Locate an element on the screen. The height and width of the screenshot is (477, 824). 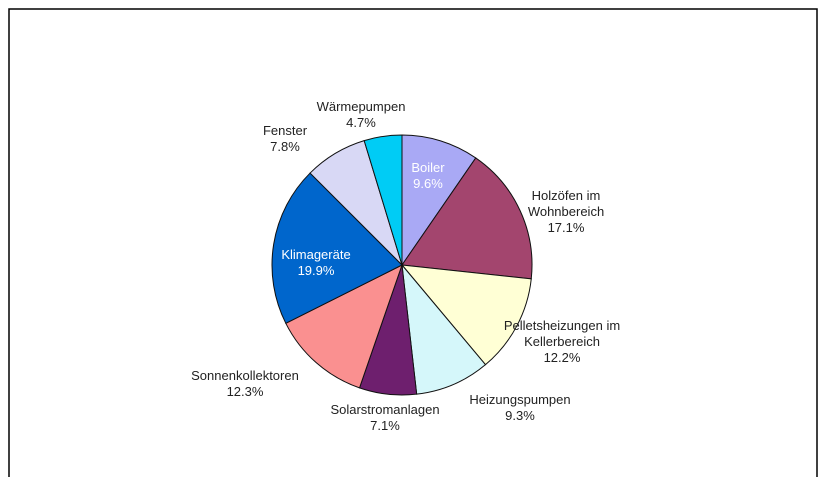
slice-label: Fenster 7.8% is located at coordinates (285, 139).